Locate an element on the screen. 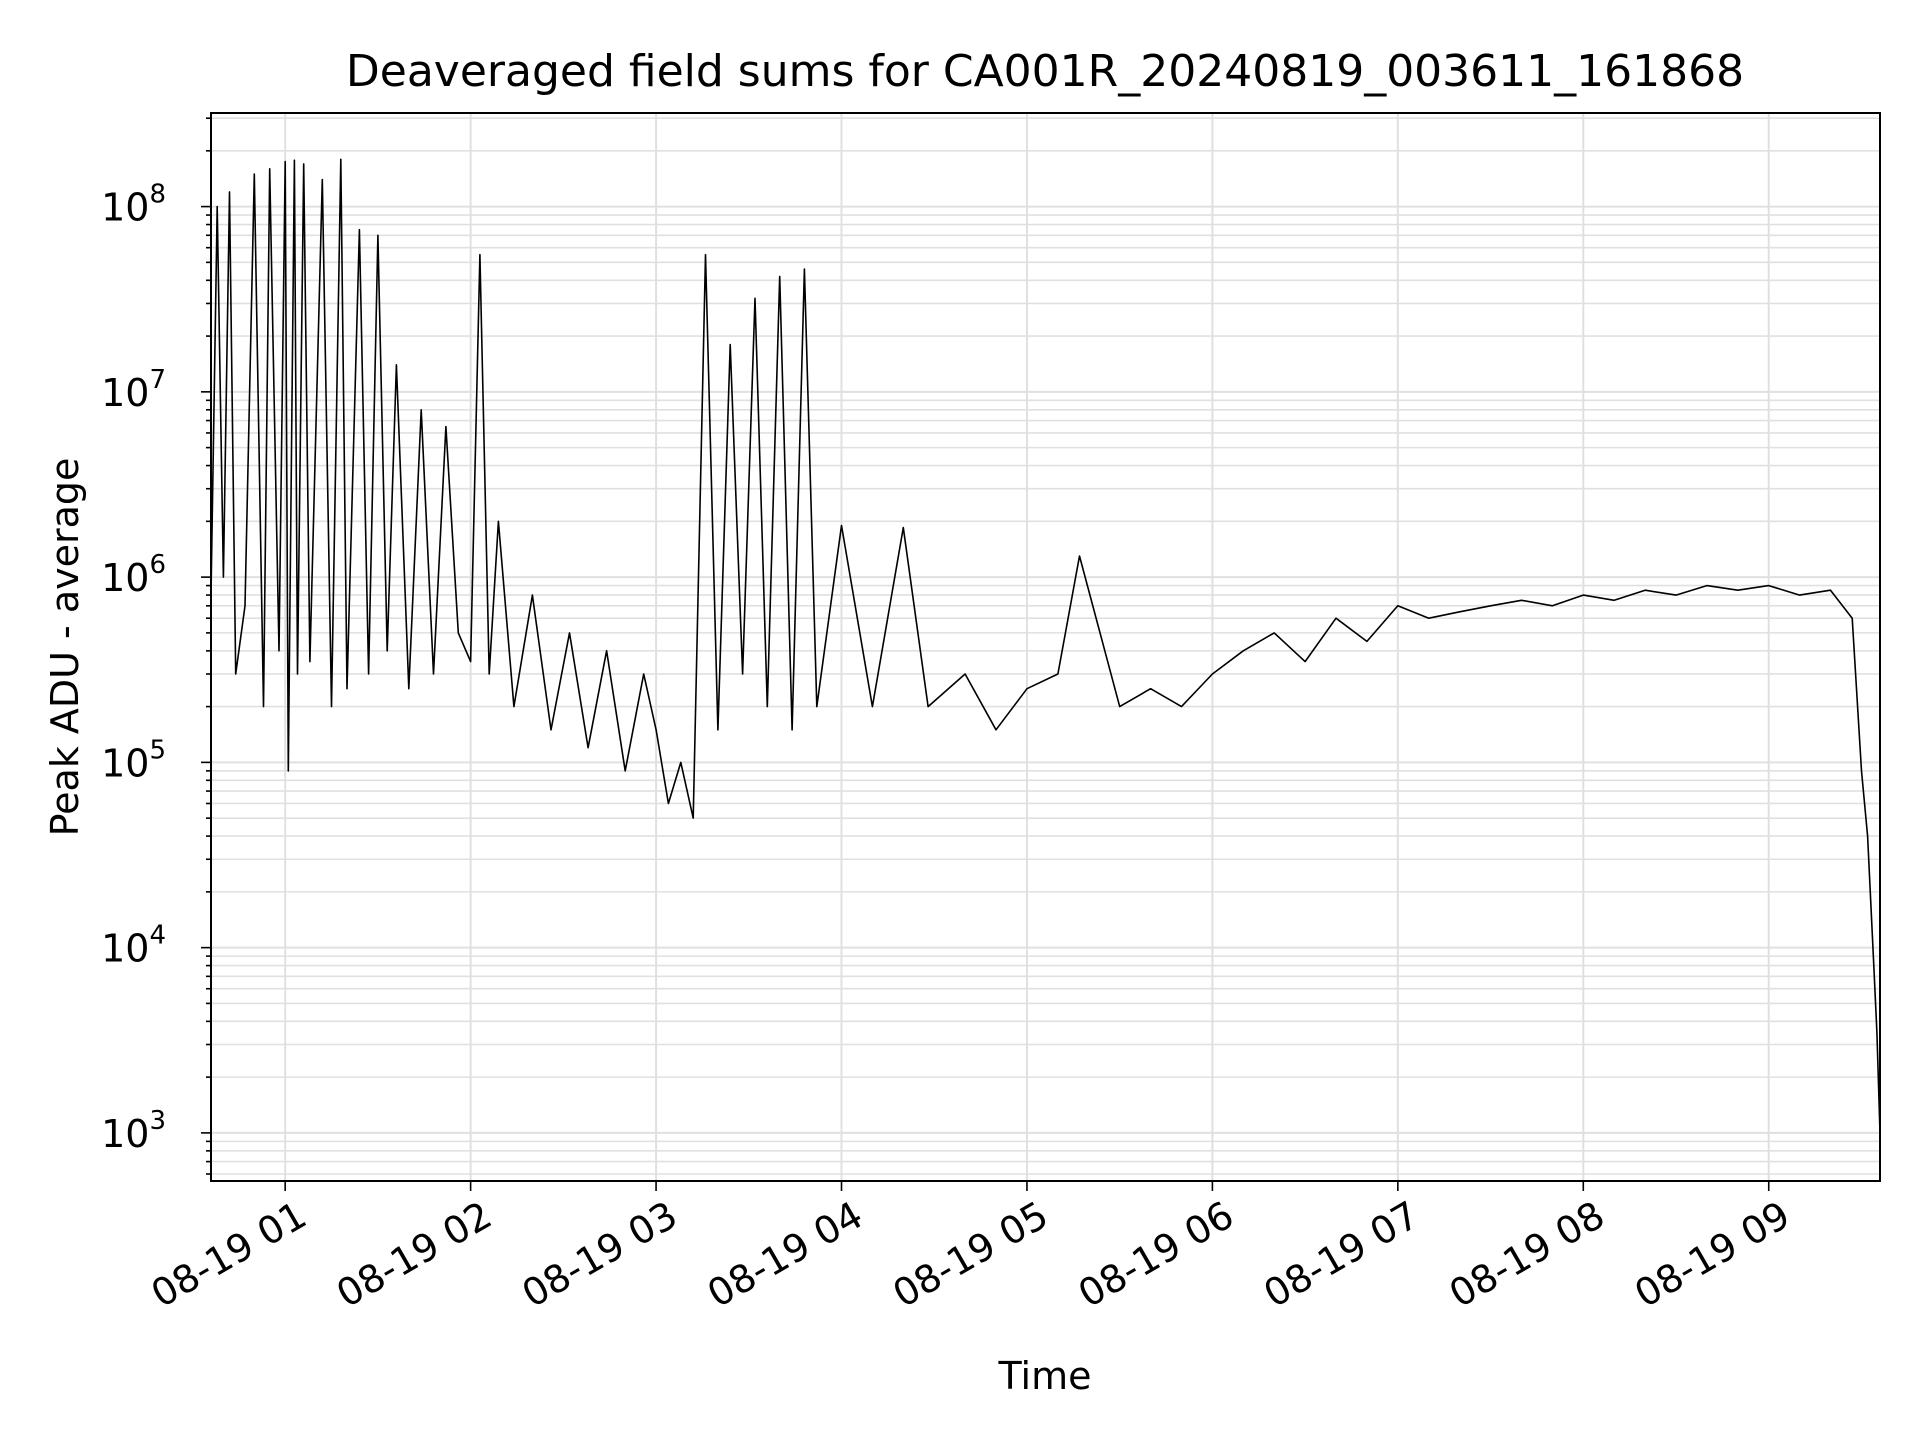 The height and width of the screenshot is (1440, 1920). y-tick-label: 10⁸ is located at coordinates (133, 205).